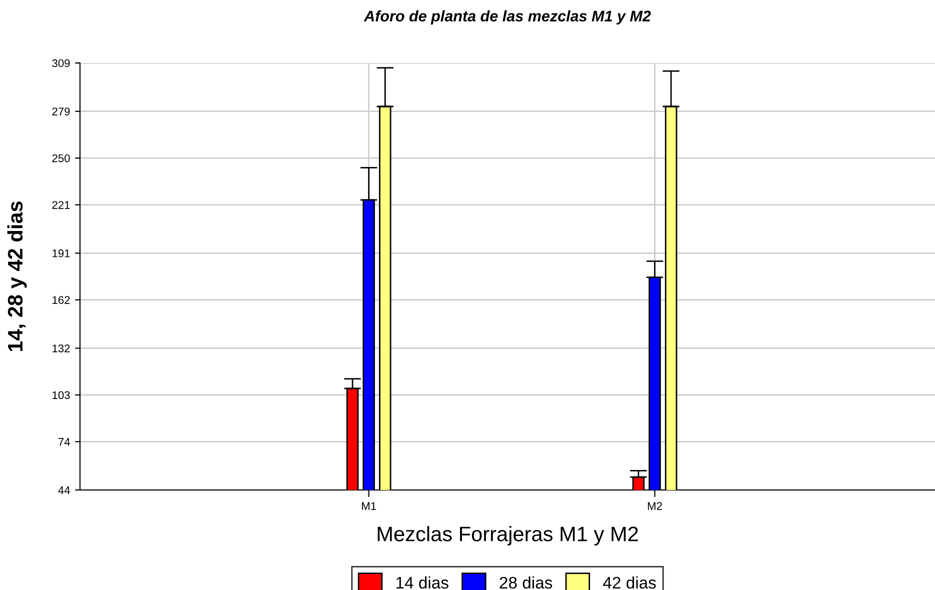 The width and height of the screenshot is (935, 590). I want to click on y-tick-label: 250, so click(61, 158).